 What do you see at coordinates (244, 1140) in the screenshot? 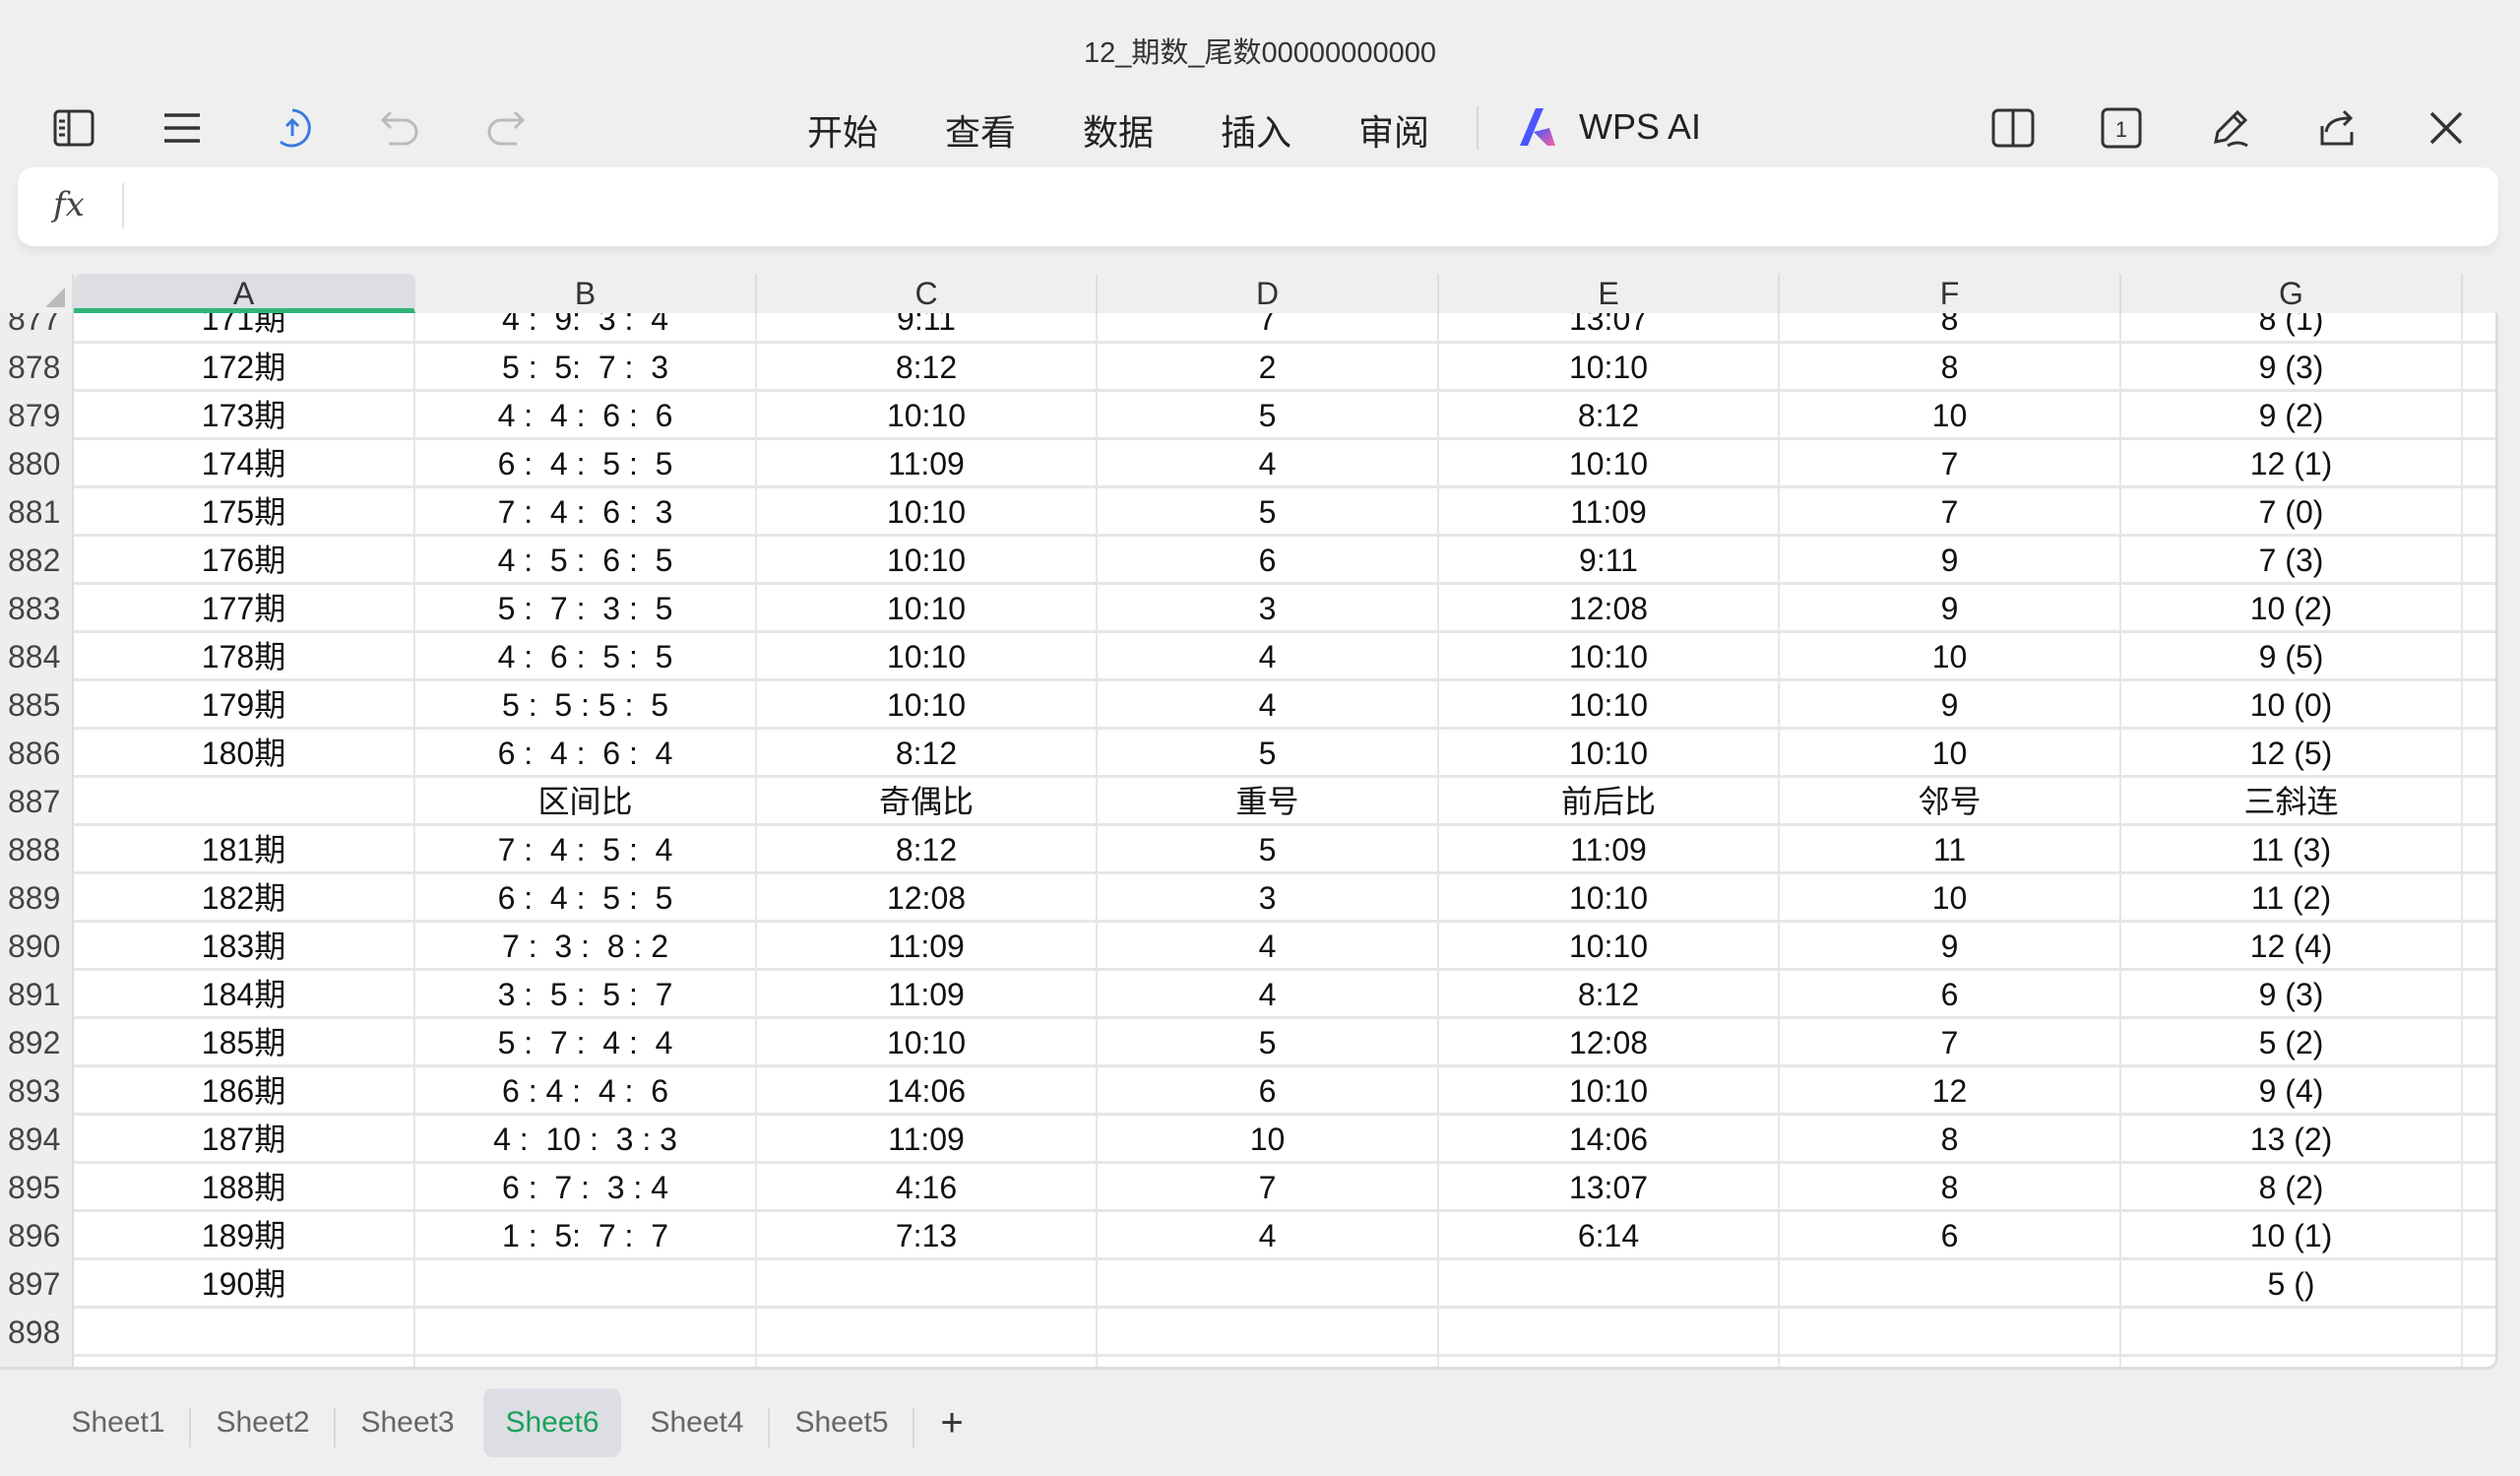
I see `cell-a894: 187期` at bounding box center [244, 1140].